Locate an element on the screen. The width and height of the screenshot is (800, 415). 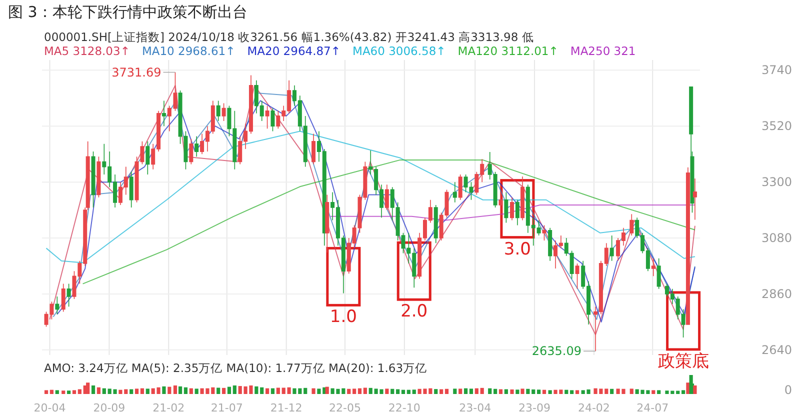
y-tick-label: 3740 is located at coordinates (776, 70).